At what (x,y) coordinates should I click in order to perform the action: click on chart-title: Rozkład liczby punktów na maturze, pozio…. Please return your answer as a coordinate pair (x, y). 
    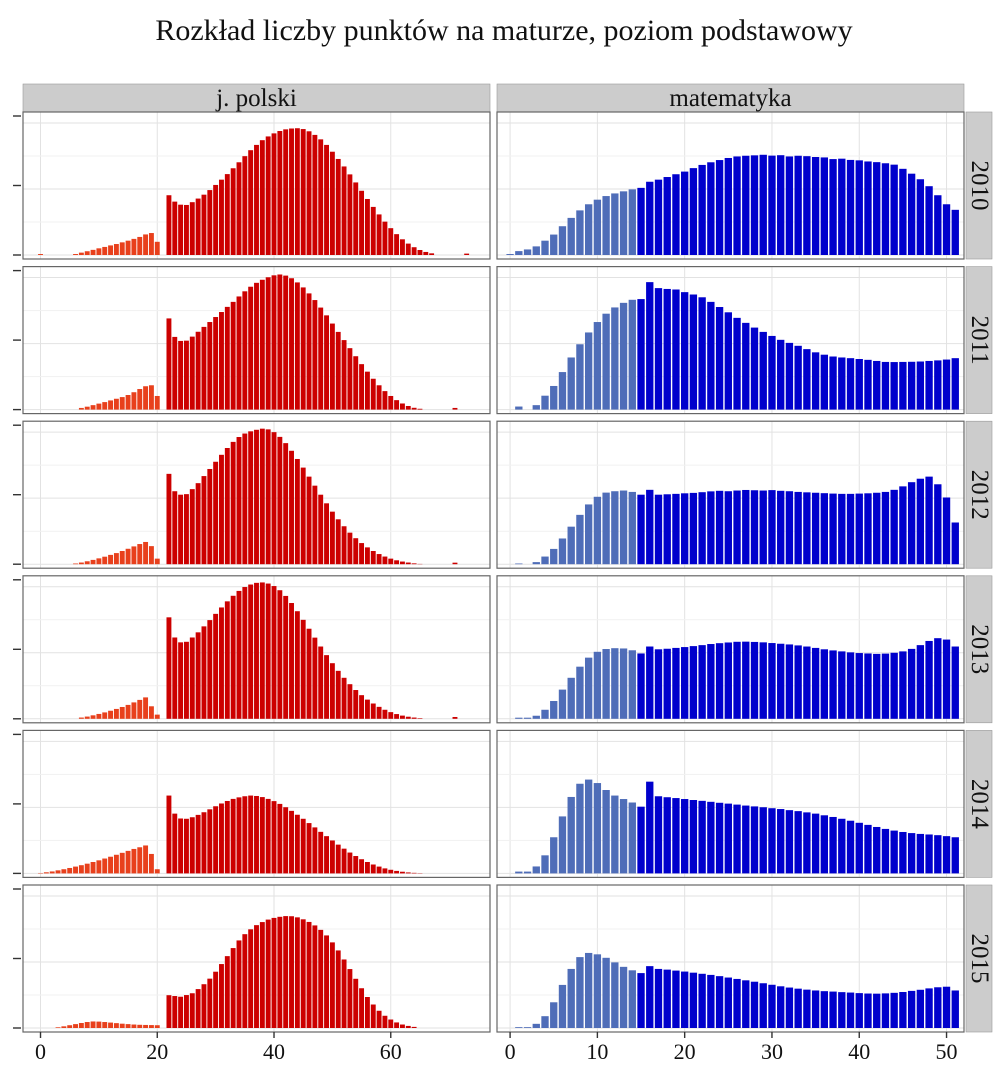
    Looking at the image, I should click on (504, 30).